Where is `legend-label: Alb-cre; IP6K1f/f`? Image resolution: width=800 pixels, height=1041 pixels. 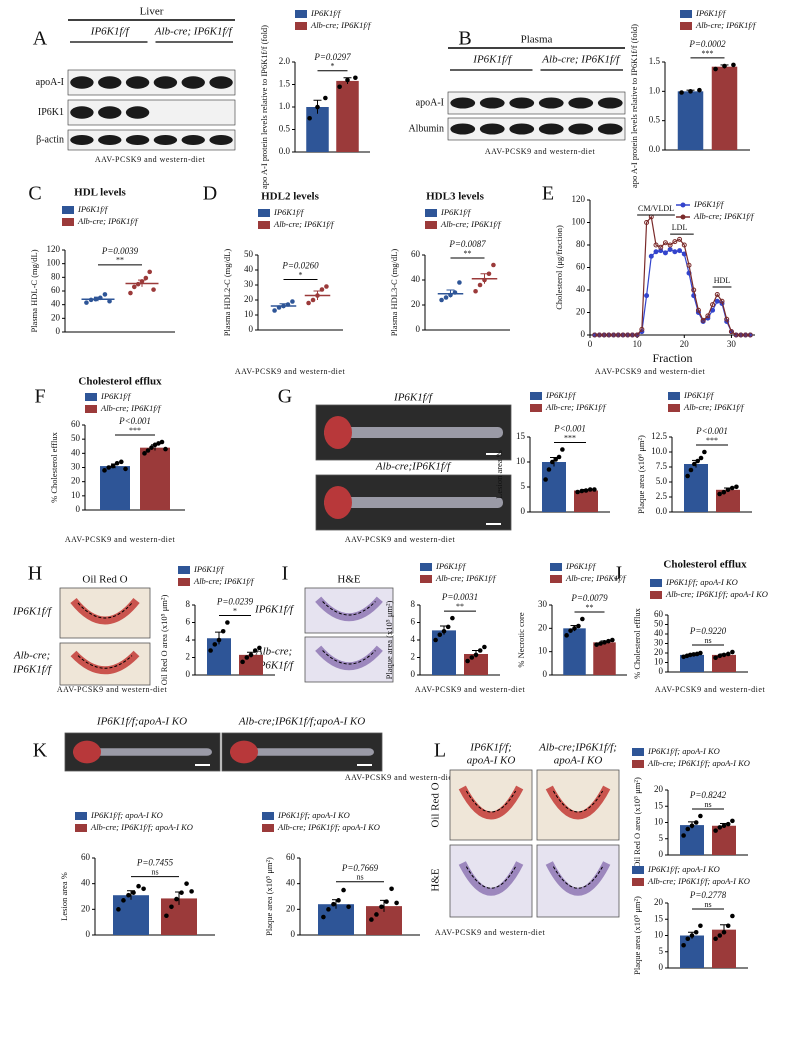 legend-label: Alb-cre; IP6K1f/f is located at coordinates (131, 408).